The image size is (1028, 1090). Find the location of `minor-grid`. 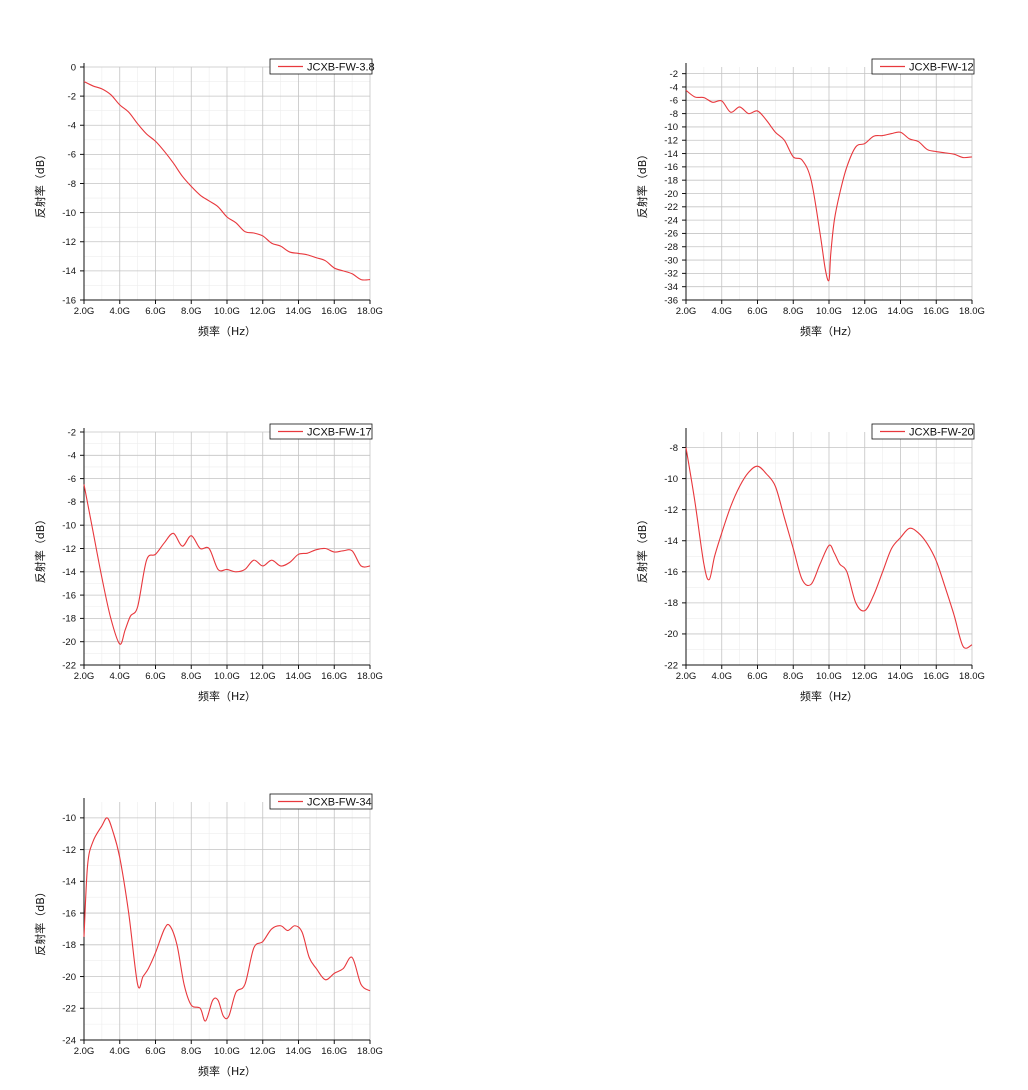

minor-grid is located at coordinates (829, 183).